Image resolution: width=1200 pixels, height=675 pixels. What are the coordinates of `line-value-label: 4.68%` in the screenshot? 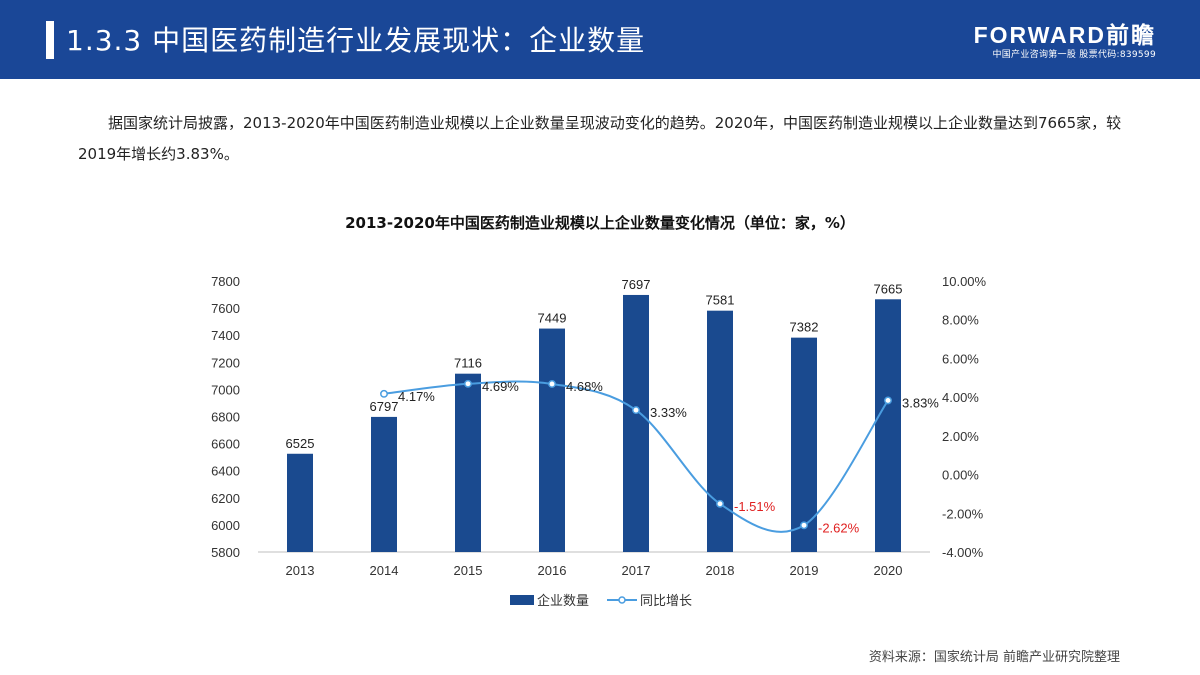 It's located at (584, 386).